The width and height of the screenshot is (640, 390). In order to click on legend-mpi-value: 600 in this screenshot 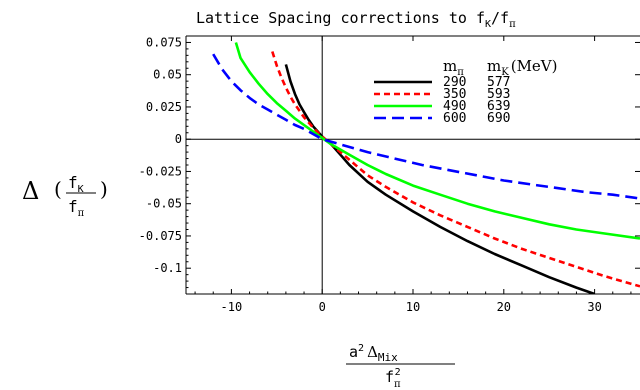, I will do `click(454, 118)`.